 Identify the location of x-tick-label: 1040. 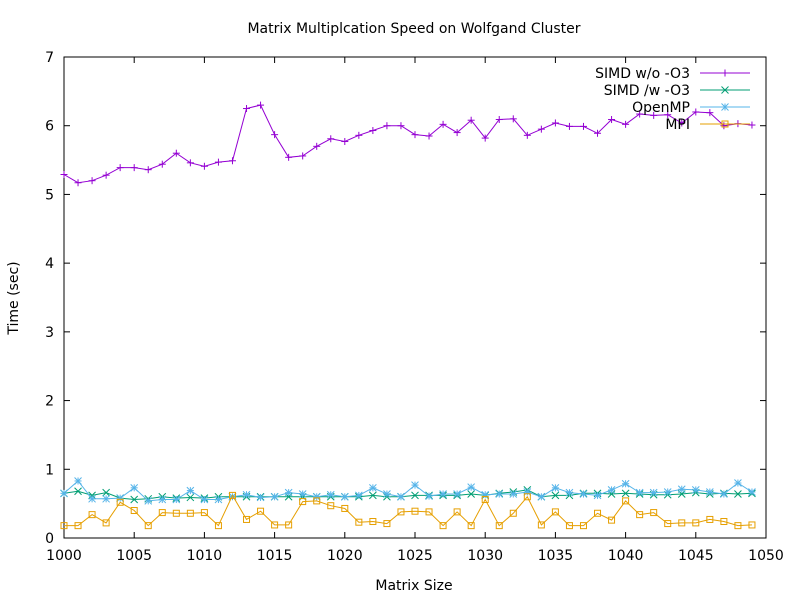
(626, 556).